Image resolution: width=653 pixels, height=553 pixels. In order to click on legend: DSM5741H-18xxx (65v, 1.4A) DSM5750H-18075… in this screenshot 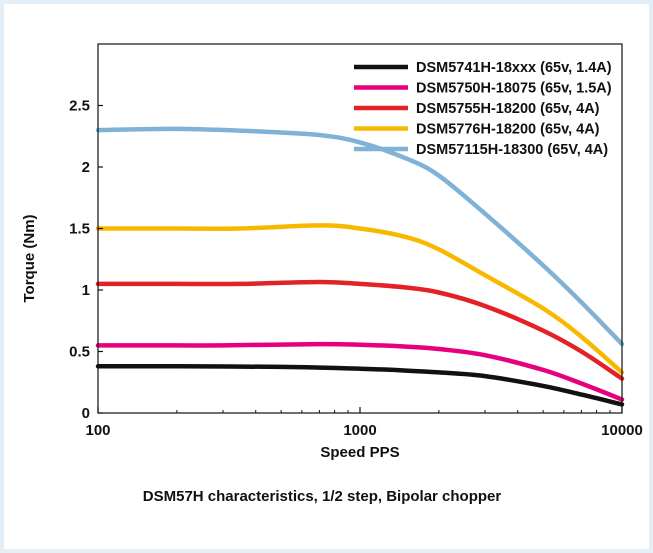, I will do `click(483, 109)`.